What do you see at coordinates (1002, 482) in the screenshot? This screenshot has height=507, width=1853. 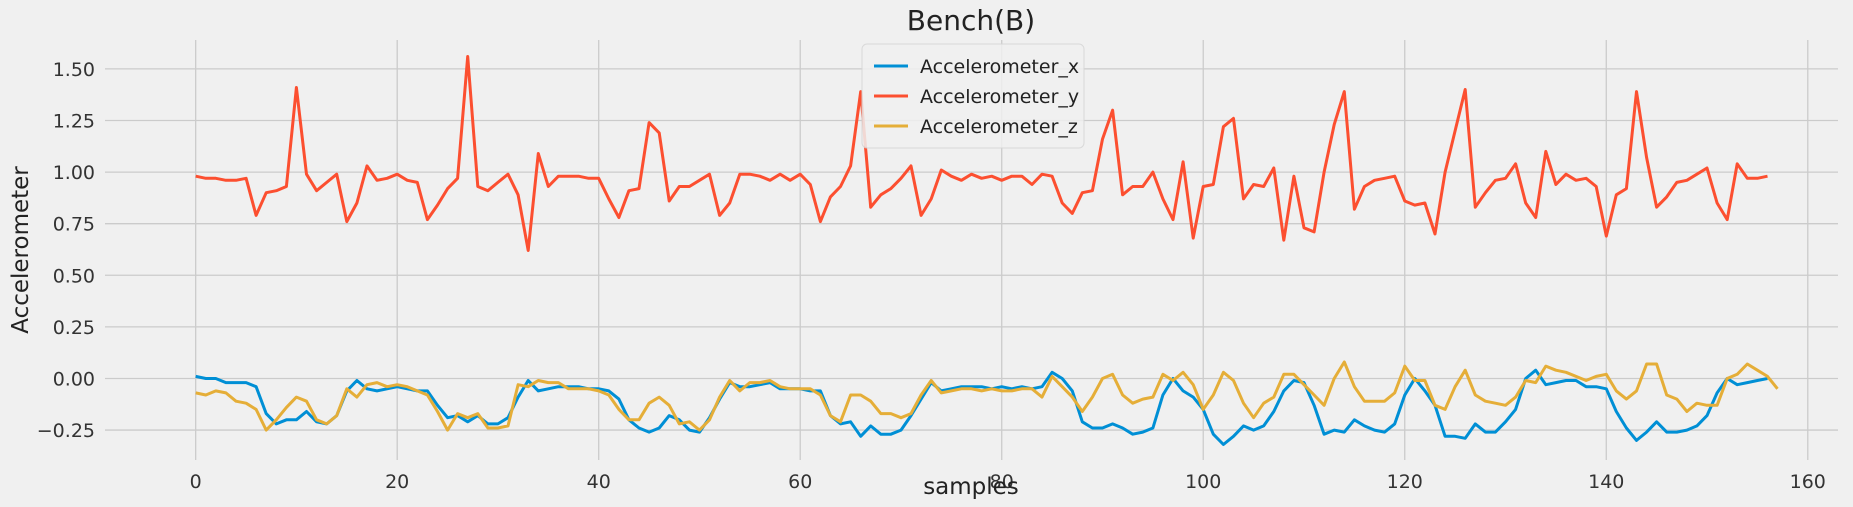 I see `x-tick-label: 80` at bounding box center [1002, 482].